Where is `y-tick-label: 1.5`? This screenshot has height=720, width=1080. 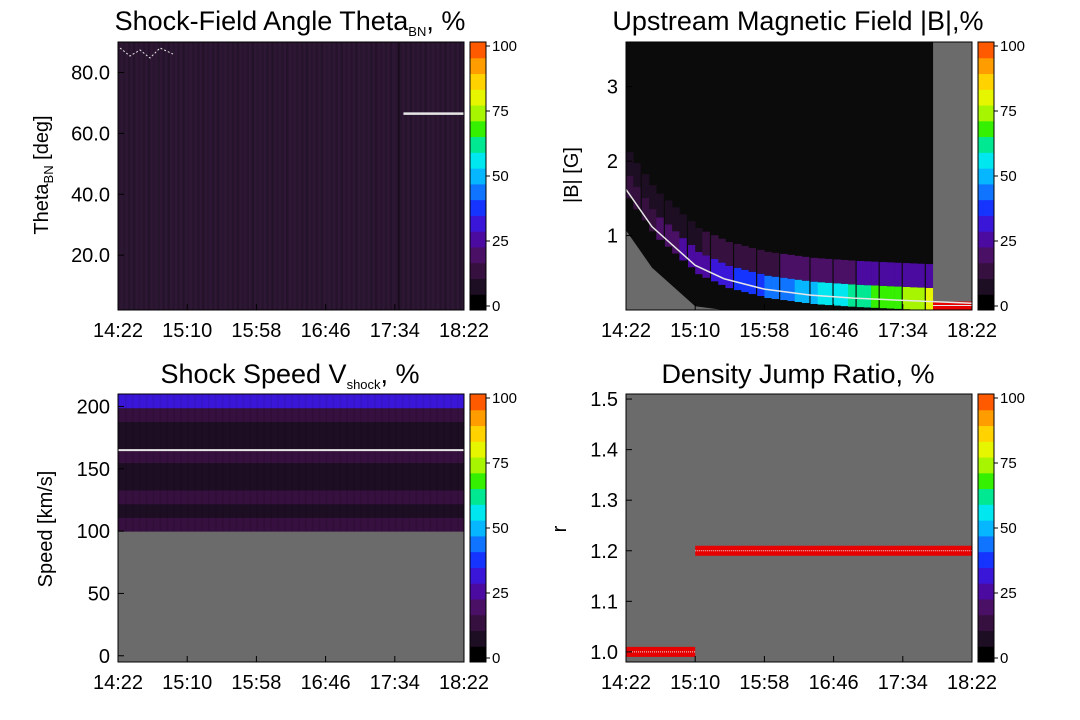
y-tick-label: 1.5 is located at coordinates (604, 400).